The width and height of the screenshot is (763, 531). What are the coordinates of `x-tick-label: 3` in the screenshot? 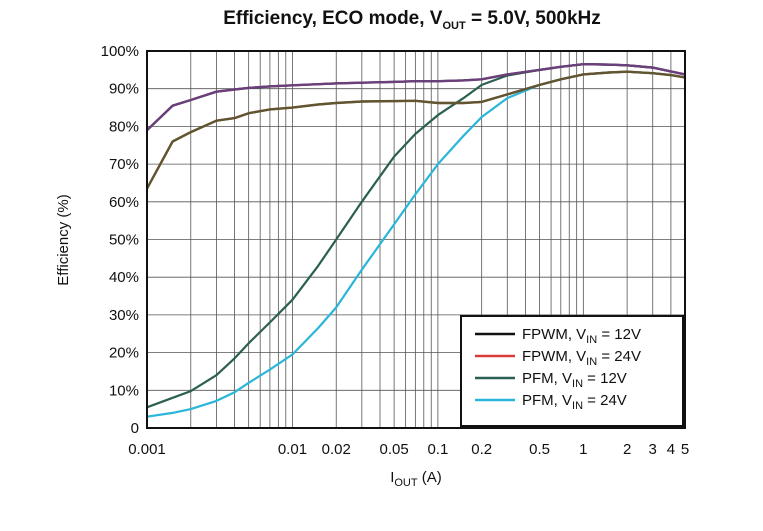 It's located at (653, 449).